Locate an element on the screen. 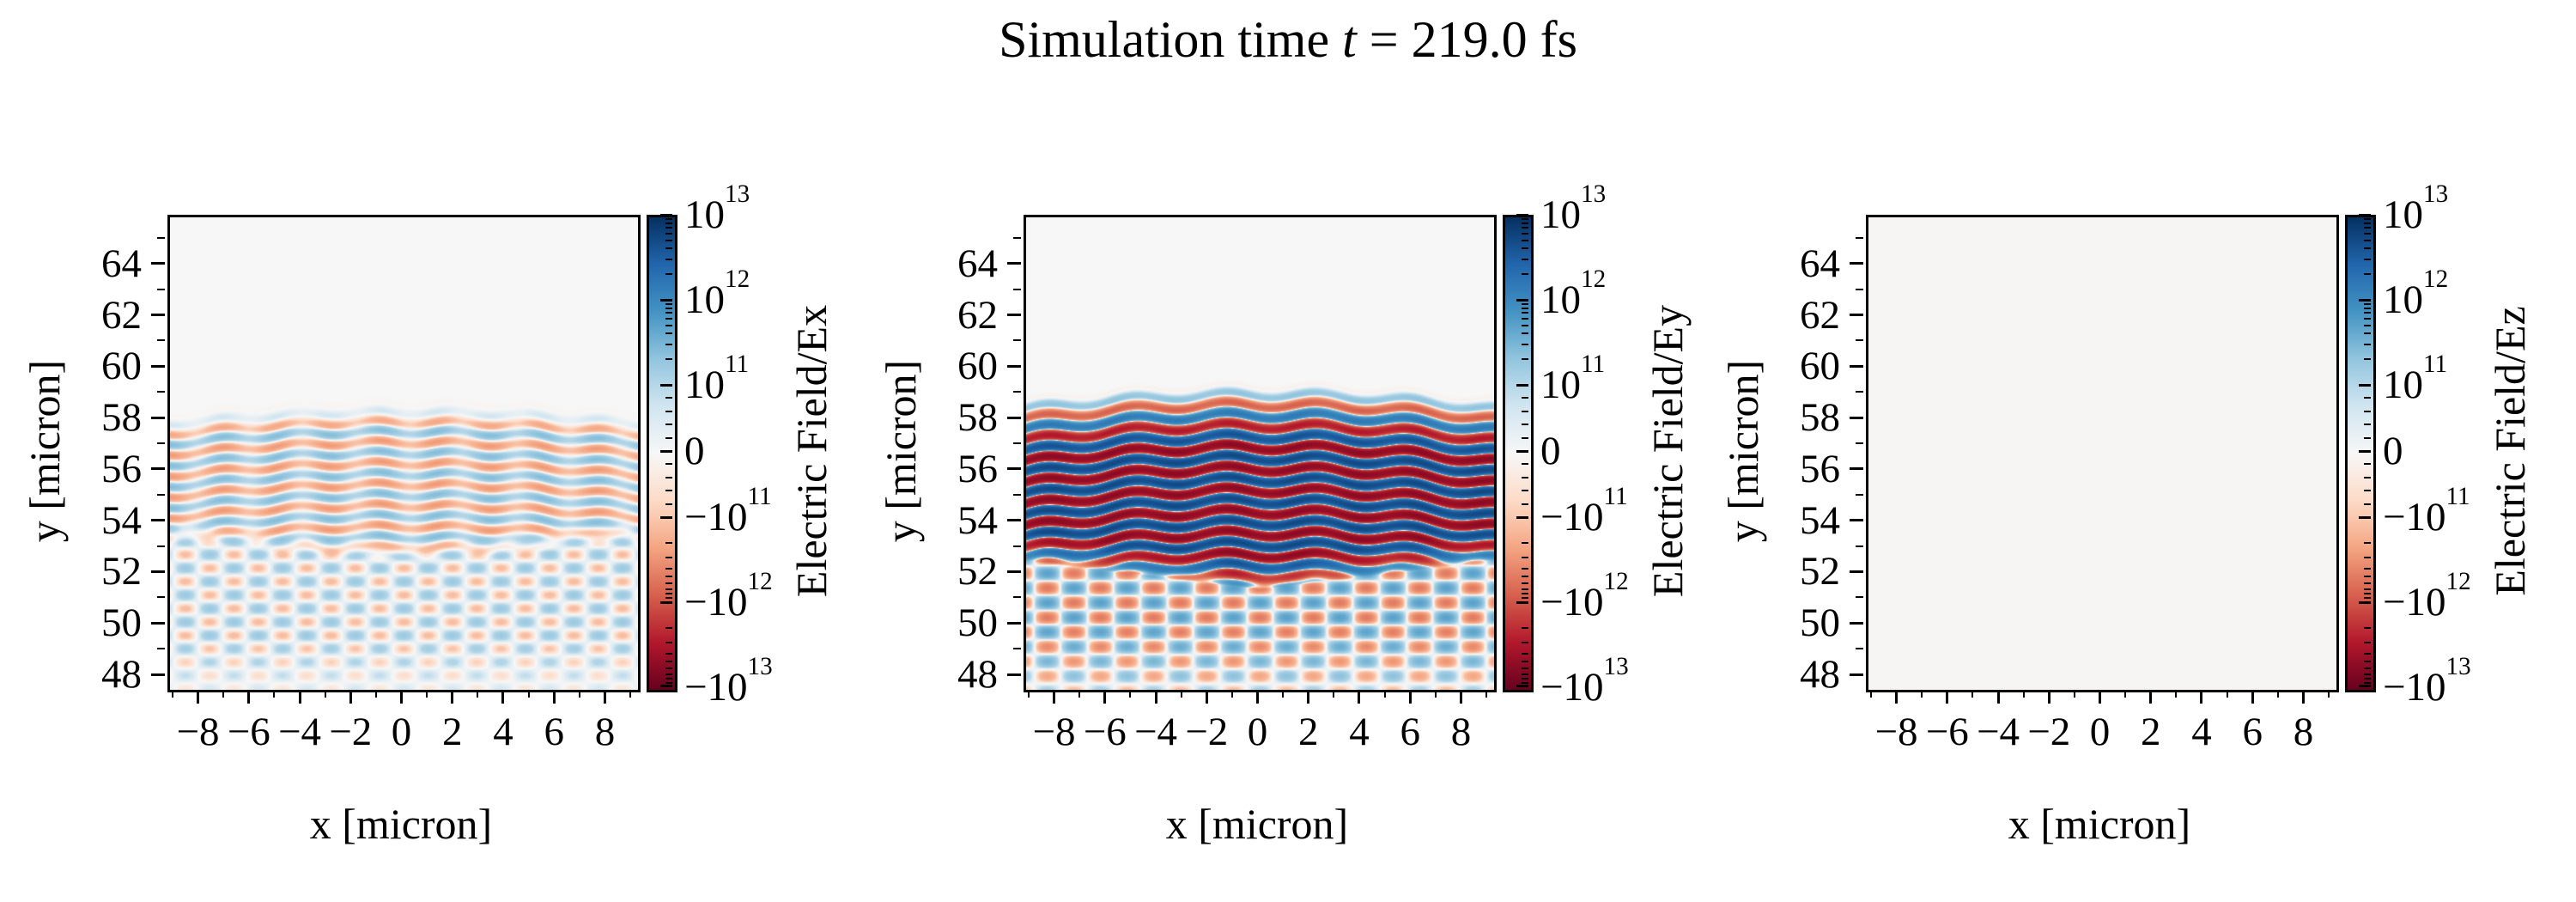  figure-title: Simulation time t = 219.0 fs is located at coordinates (1288, 40).